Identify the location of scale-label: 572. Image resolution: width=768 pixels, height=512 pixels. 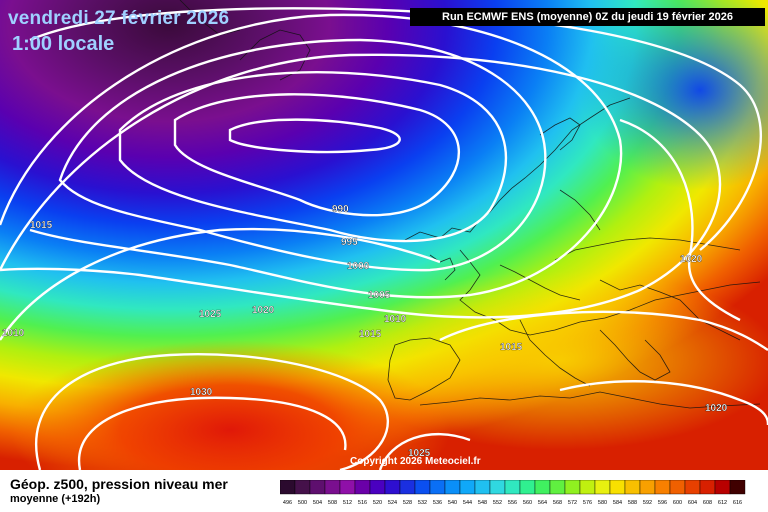
(572, 503).